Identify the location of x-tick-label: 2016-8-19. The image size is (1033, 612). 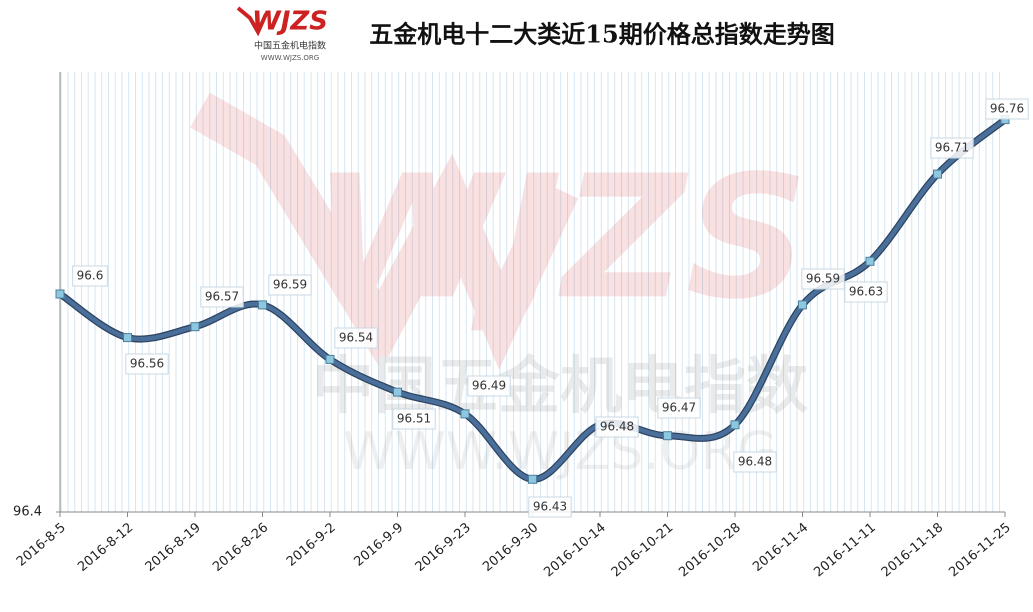
(173, 547).